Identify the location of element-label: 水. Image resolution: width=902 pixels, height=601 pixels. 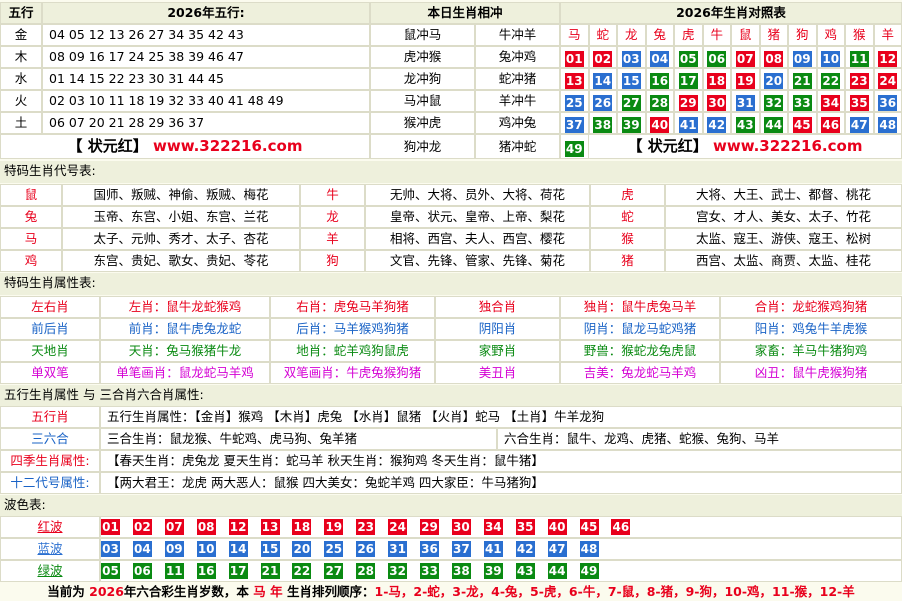
(21, 79).